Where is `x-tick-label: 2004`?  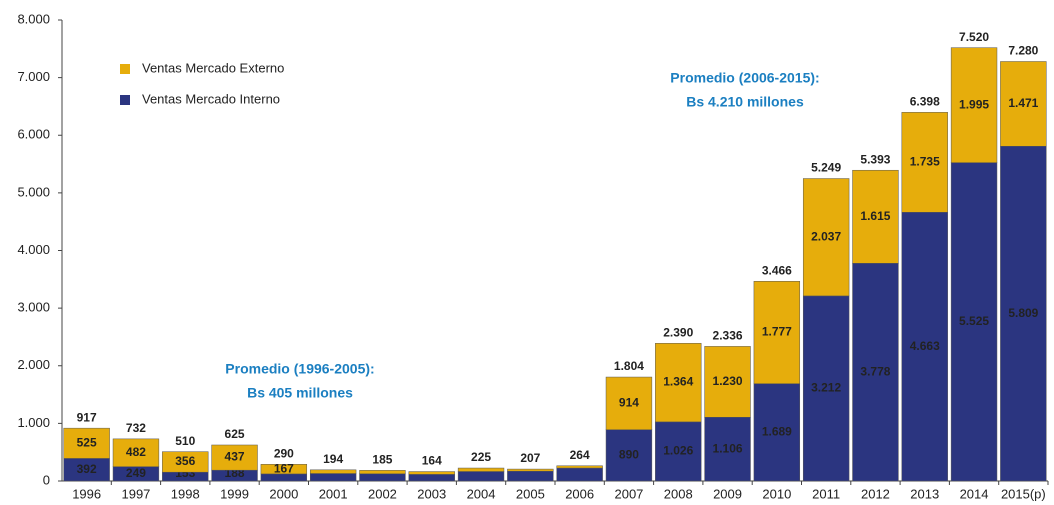 x-tick-label: 2004 is located at coordinates (481, 493).